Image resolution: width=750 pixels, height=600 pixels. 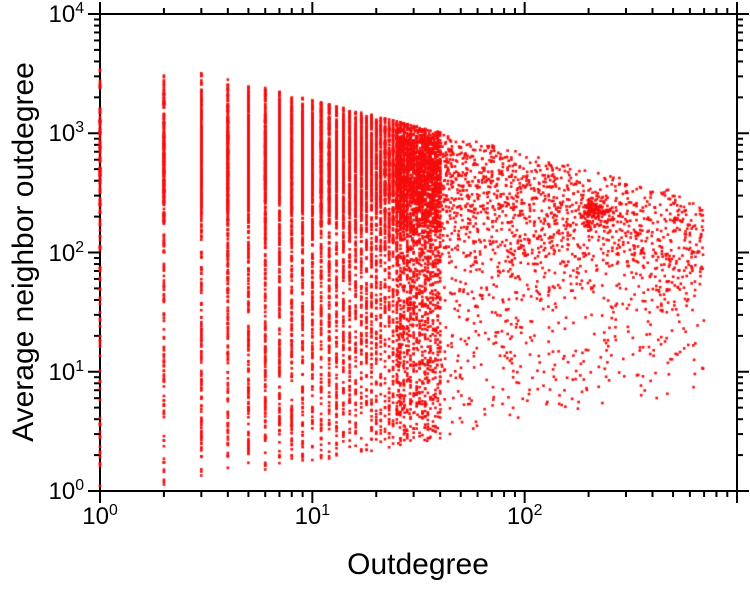 What do you see at coordinates (66, 133) in the screenshot?
I see `y-tick-label: 10³` at bounding box center [66, 133].